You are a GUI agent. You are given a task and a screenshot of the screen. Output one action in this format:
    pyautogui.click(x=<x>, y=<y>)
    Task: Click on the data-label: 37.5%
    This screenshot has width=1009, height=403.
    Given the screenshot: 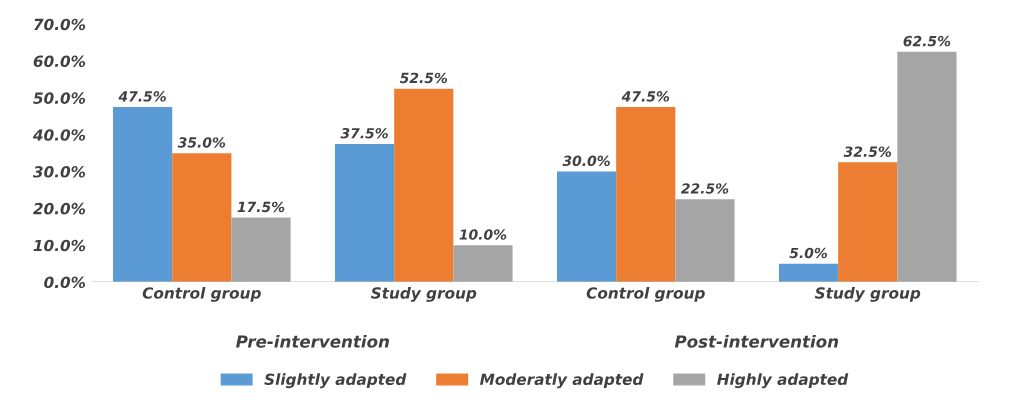 What is the action you would take?
    pyautogui.click(x=364, y=133)
    